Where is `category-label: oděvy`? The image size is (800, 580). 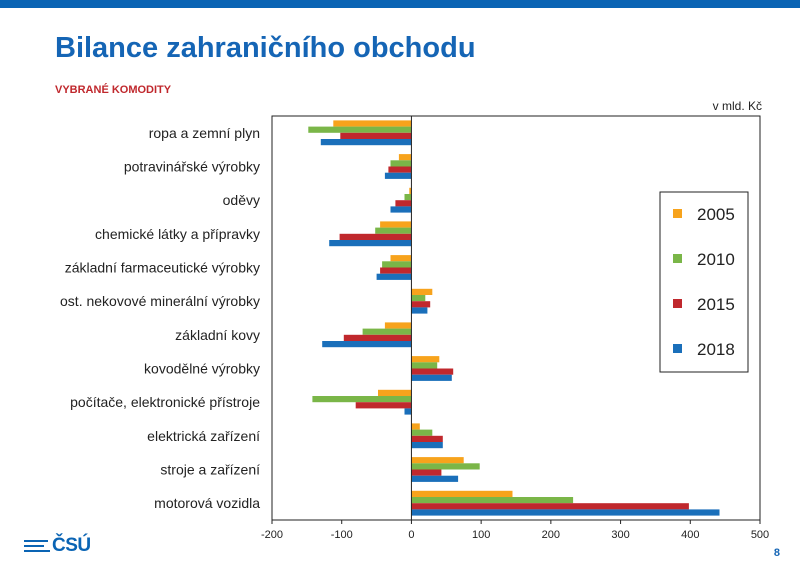 category-label: oděvy is located at coordinates (241, 200).